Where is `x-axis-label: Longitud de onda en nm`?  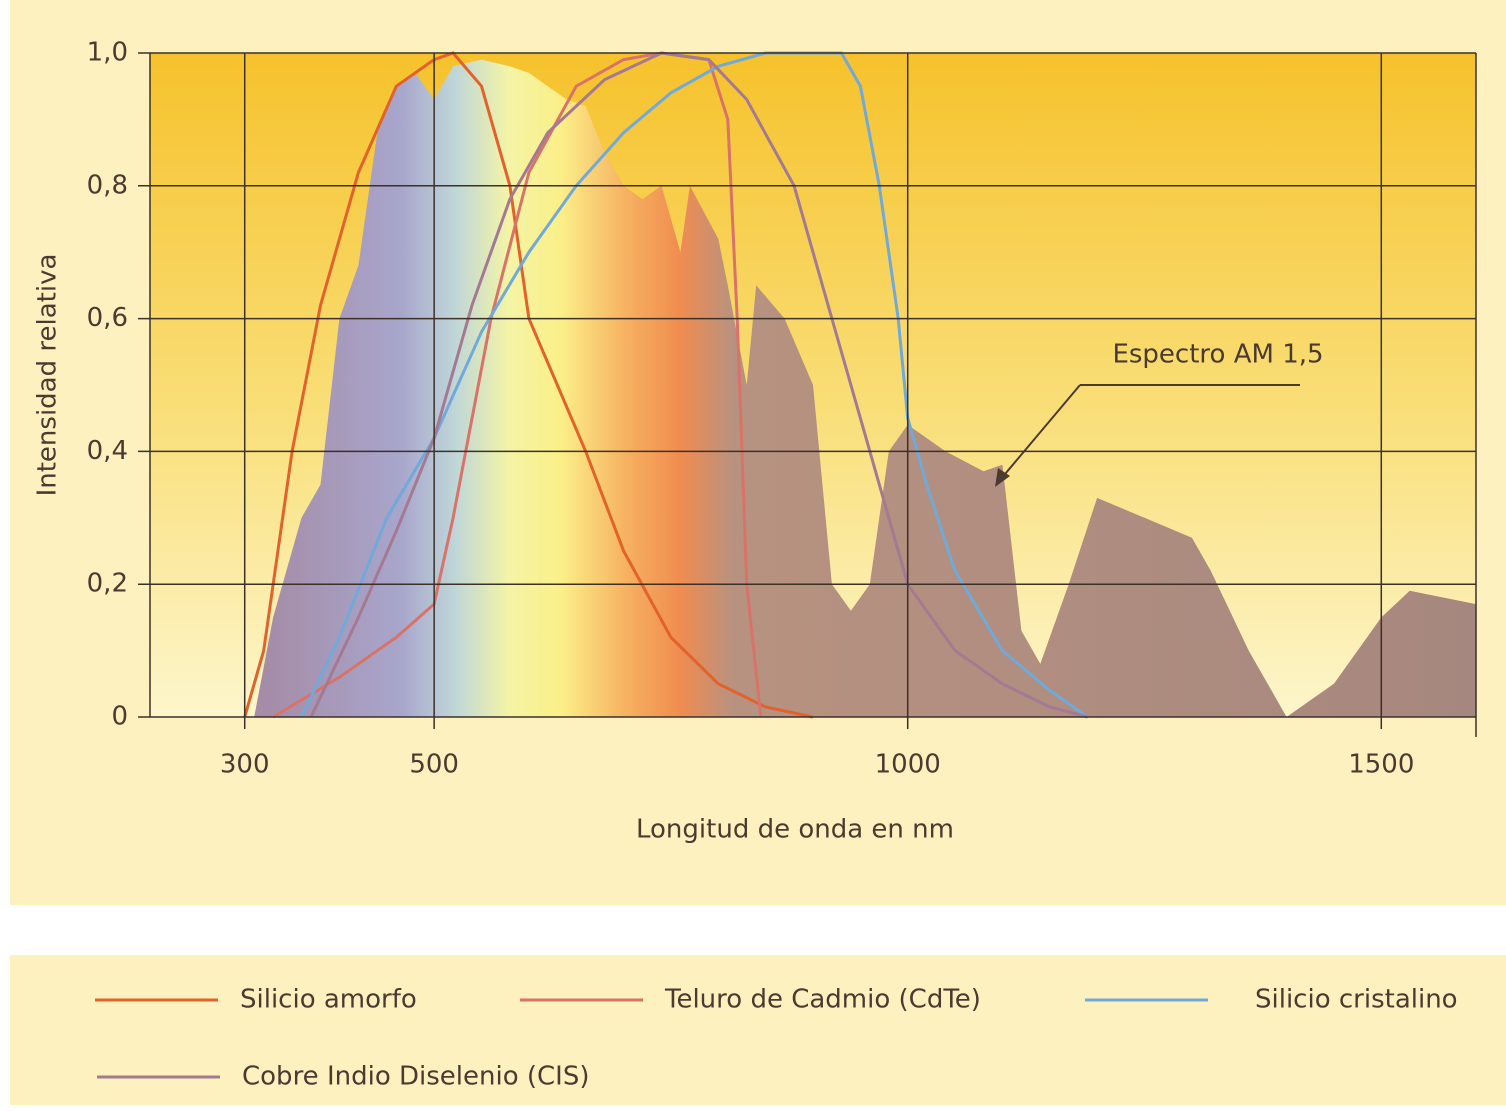 x-axis-label: Longitud de onda en nm is located at coordinates (795, 830).